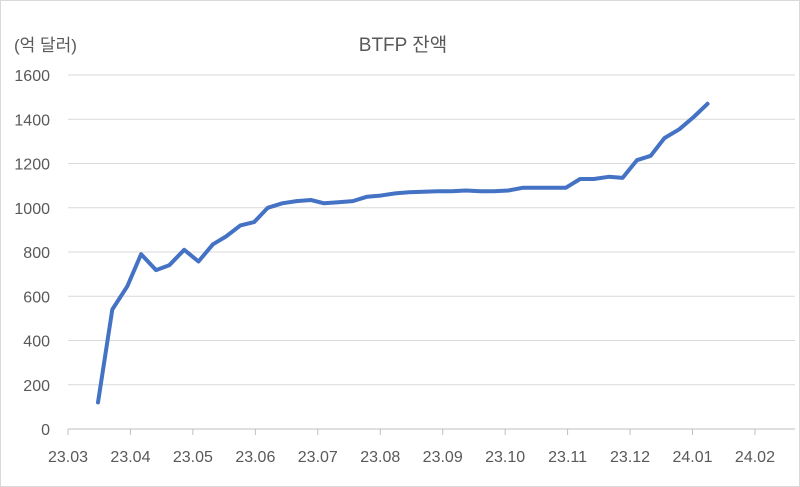 Image resolution: width=800 pixels, height=487 pixels. I want to click on y-tick-label: 1400, so click(32, 120).